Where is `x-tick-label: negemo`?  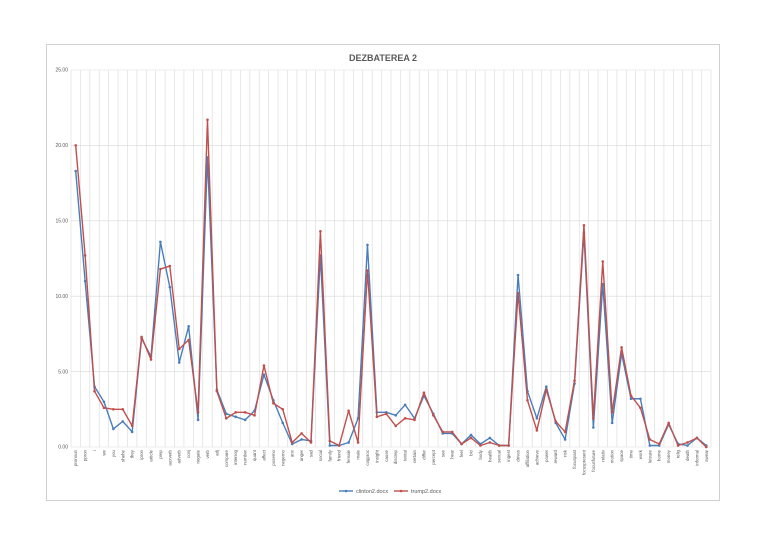
x-tick-label: negemo is located at coordinates (282, 457).